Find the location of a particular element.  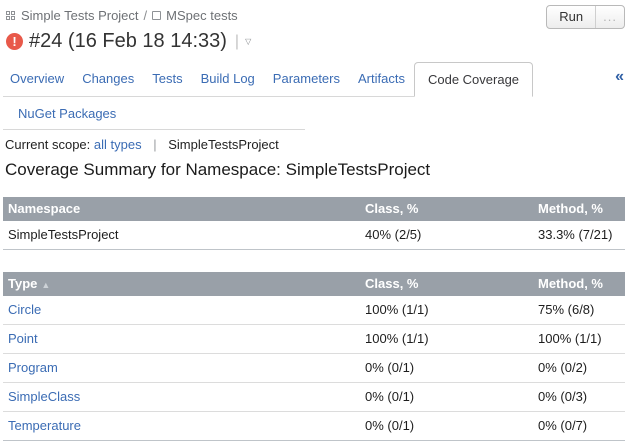

method-pct-cell: 100% (1/1) is located at coordinates (579, 339).